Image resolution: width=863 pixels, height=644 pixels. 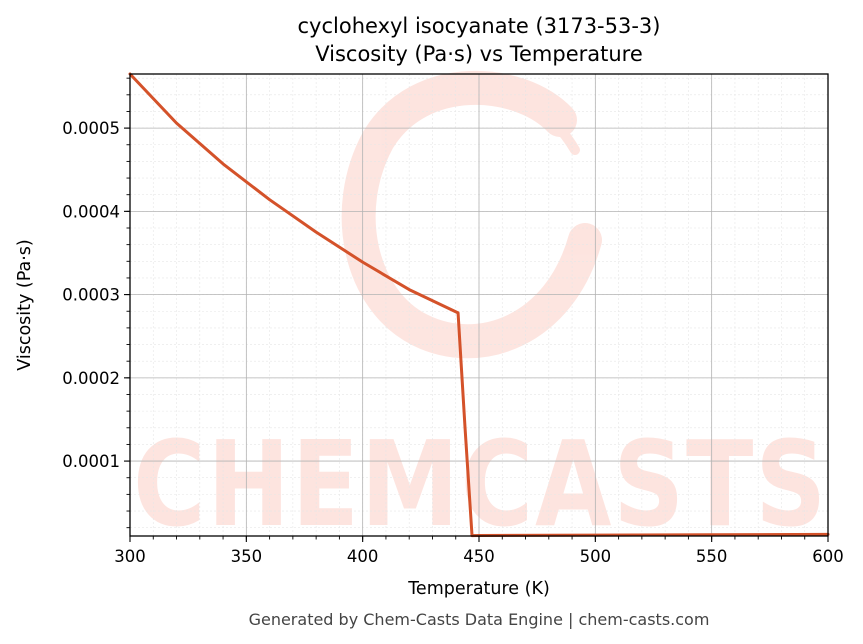 What do you see at coordinates (91, 295) in the screenshot?
I see `y-tick-label: 0.0003` at bounding box center [91, 295].